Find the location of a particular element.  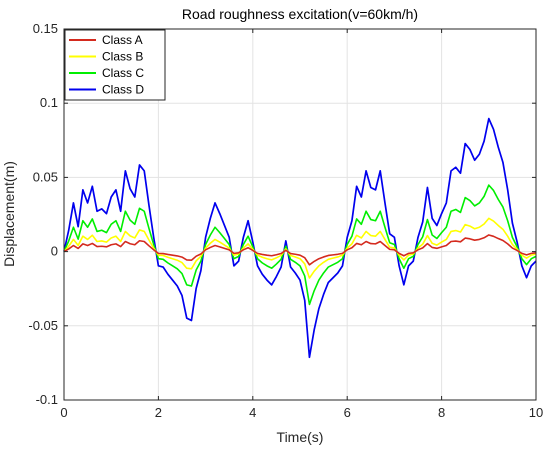

legend-label-class-a: Class A is located at coordinates (122, 40).